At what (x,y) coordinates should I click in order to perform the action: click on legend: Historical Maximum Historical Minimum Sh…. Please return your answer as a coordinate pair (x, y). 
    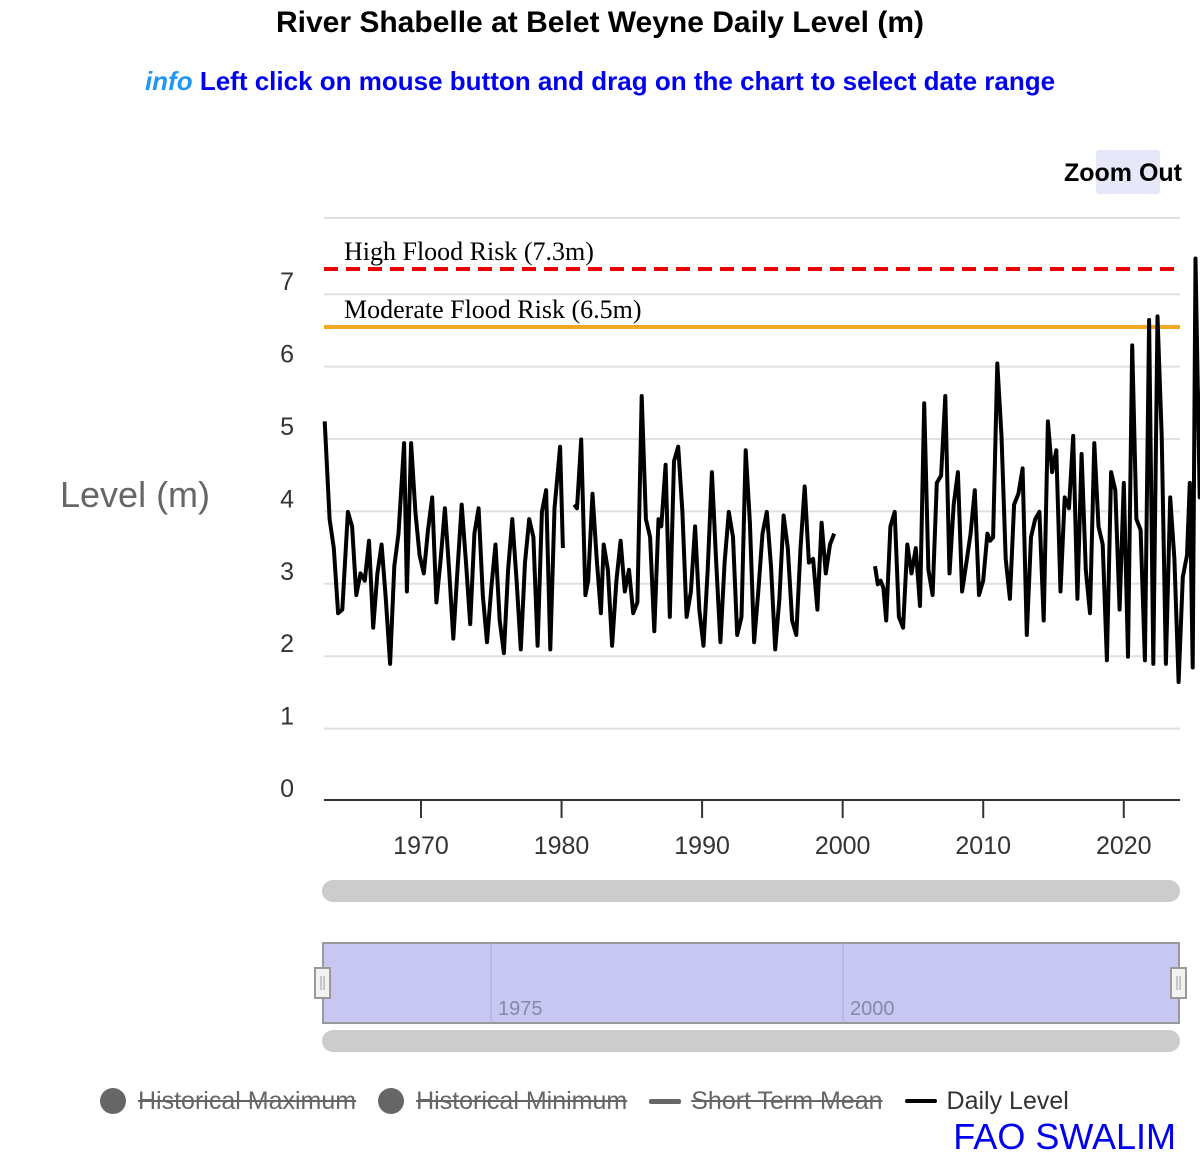
    Looking at the image, I should click on (595, 1101).